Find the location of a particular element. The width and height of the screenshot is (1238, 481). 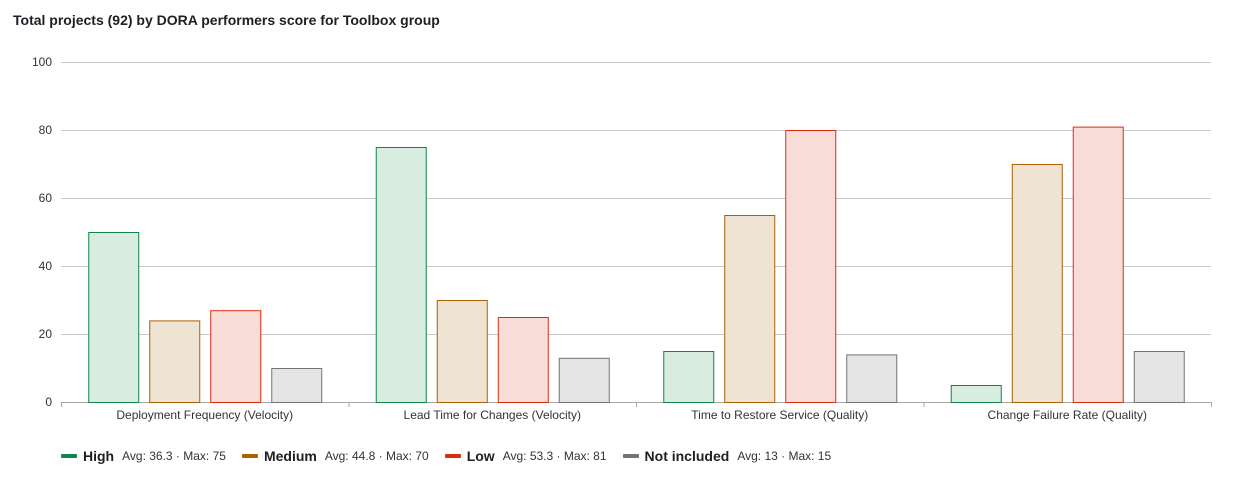

y-tick-label: 60 is located at coordinates (46, 198).